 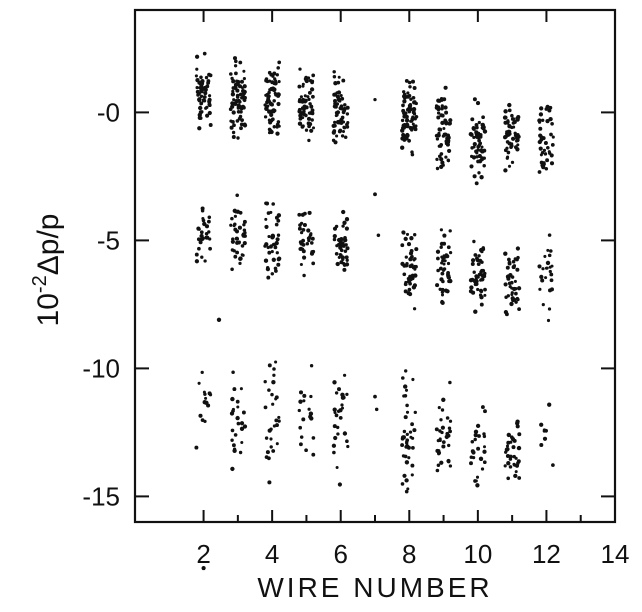 What do you see at coordinates (108, 112) in the screenshot?
I see `y-tick-label: -0` at bounding box center [108, 112].